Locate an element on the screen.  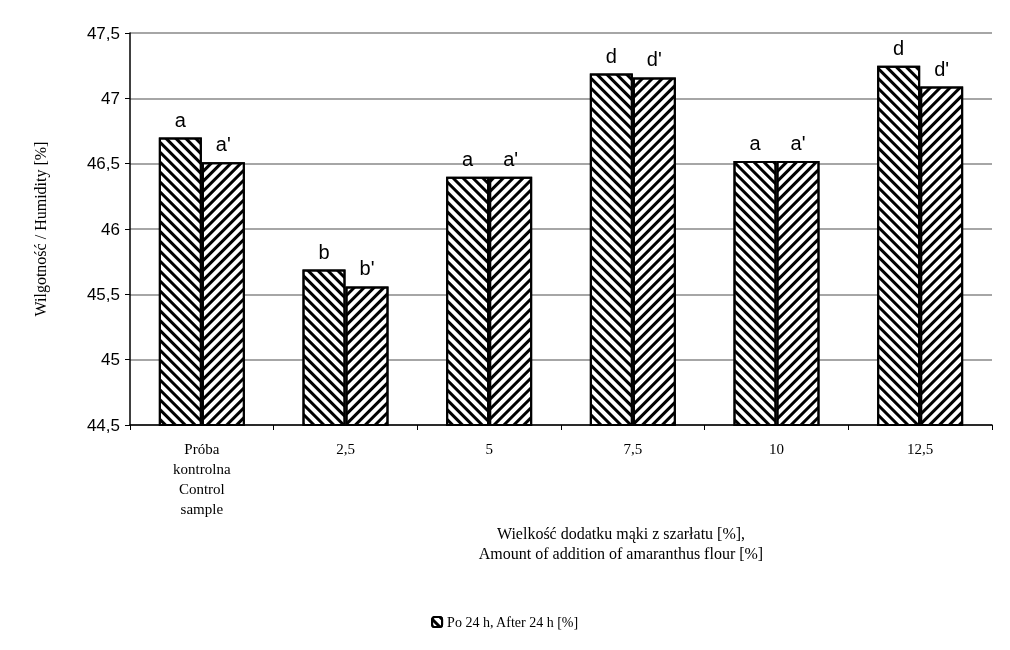
x-tick-label: 12,5 is located at coordinates (920, 449).